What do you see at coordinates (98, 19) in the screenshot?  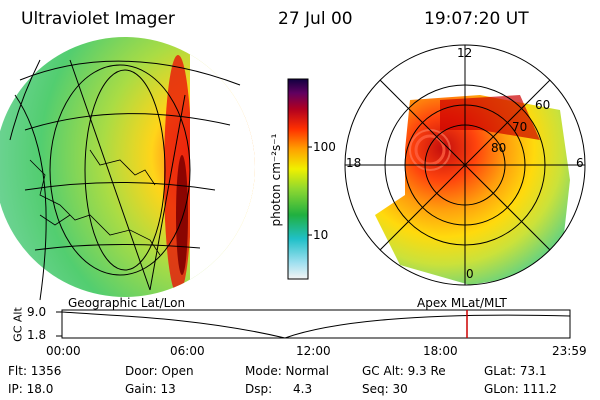 I see `instrument-title: Ultraviolet Imager` at bounding box center [98, 19].